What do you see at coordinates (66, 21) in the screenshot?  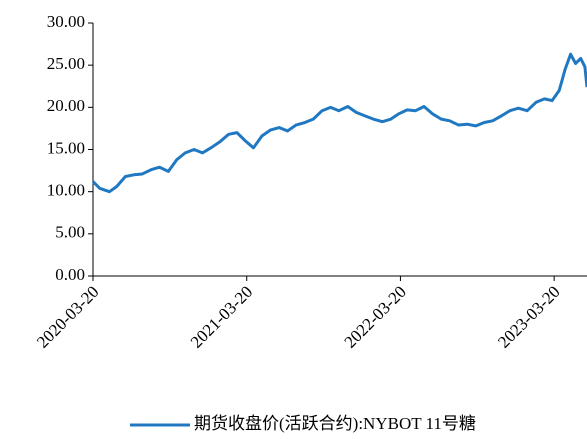 I see `y-tick-label: 30.00` at bounding box center [66, 21].